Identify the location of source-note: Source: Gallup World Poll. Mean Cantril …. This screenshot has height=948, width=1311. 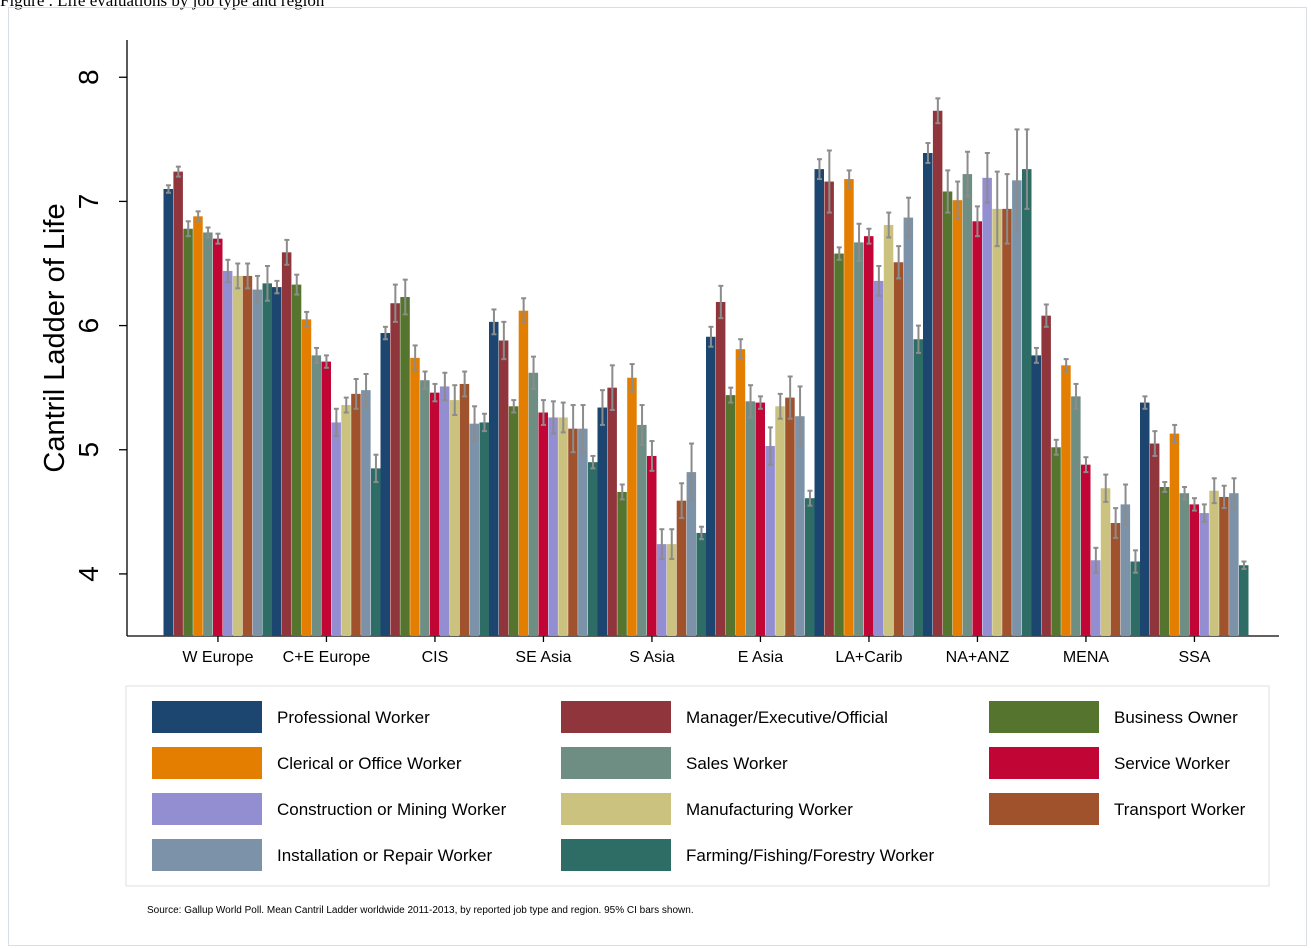
(420, 910).